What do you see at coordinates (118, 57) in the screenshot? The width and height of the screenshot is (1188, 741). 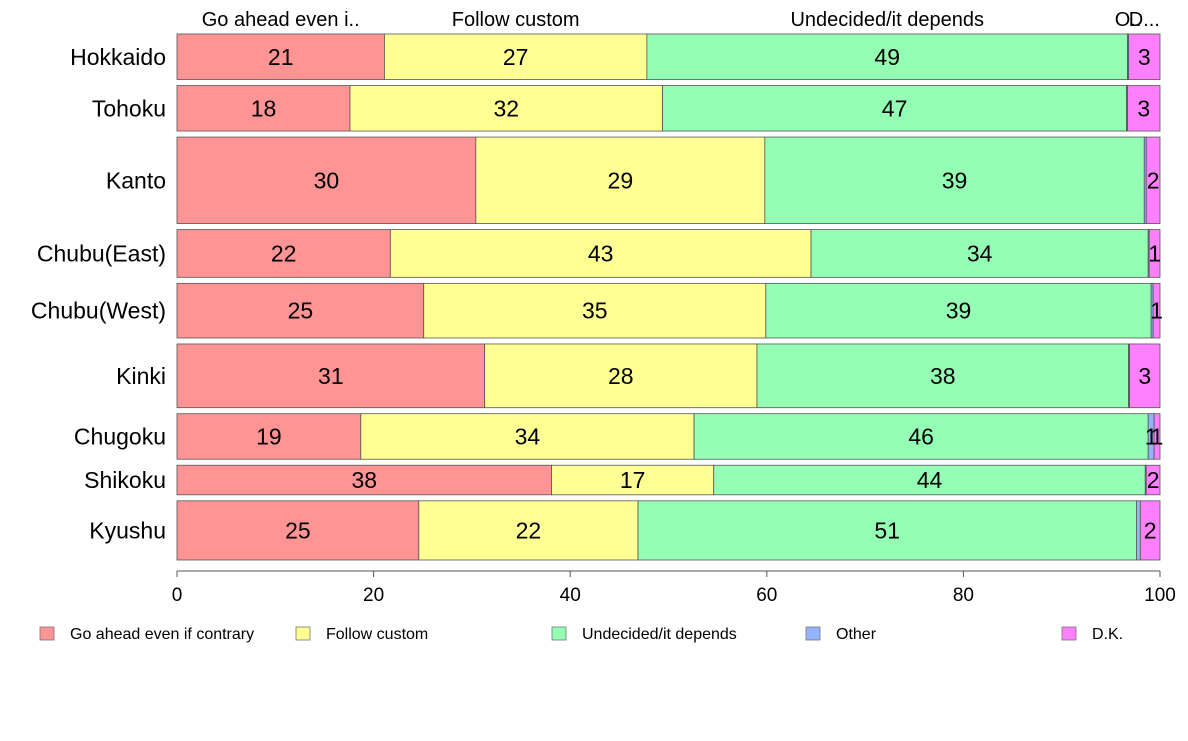 I see `category-label: Hokkaido` at bounding box center [118, 57].